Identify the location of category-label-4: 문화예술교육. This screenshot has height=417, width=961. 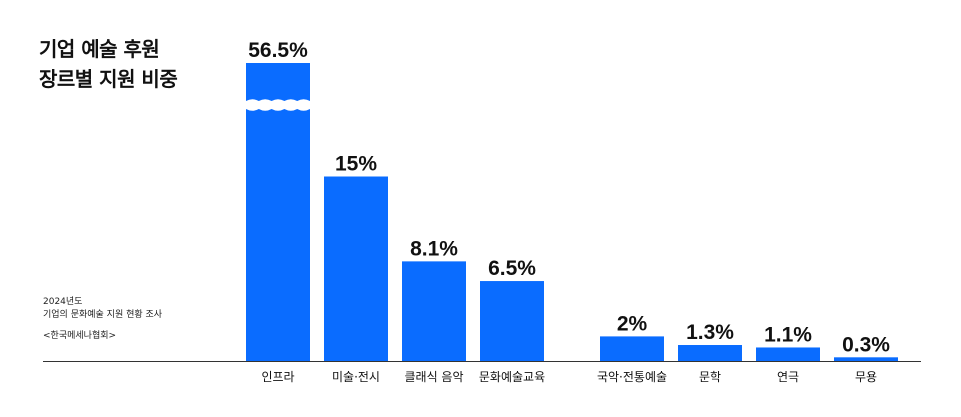
(512, 377).